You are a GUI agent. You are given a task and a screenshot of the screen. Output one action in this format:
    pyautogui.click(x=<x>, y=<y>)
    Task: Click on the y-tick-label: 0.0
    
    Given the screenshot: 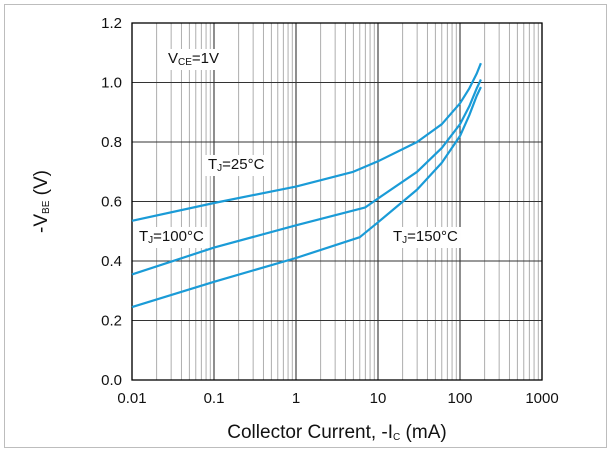 What is the action you would take?
    pyautogui.click(x=111, y=380)
    